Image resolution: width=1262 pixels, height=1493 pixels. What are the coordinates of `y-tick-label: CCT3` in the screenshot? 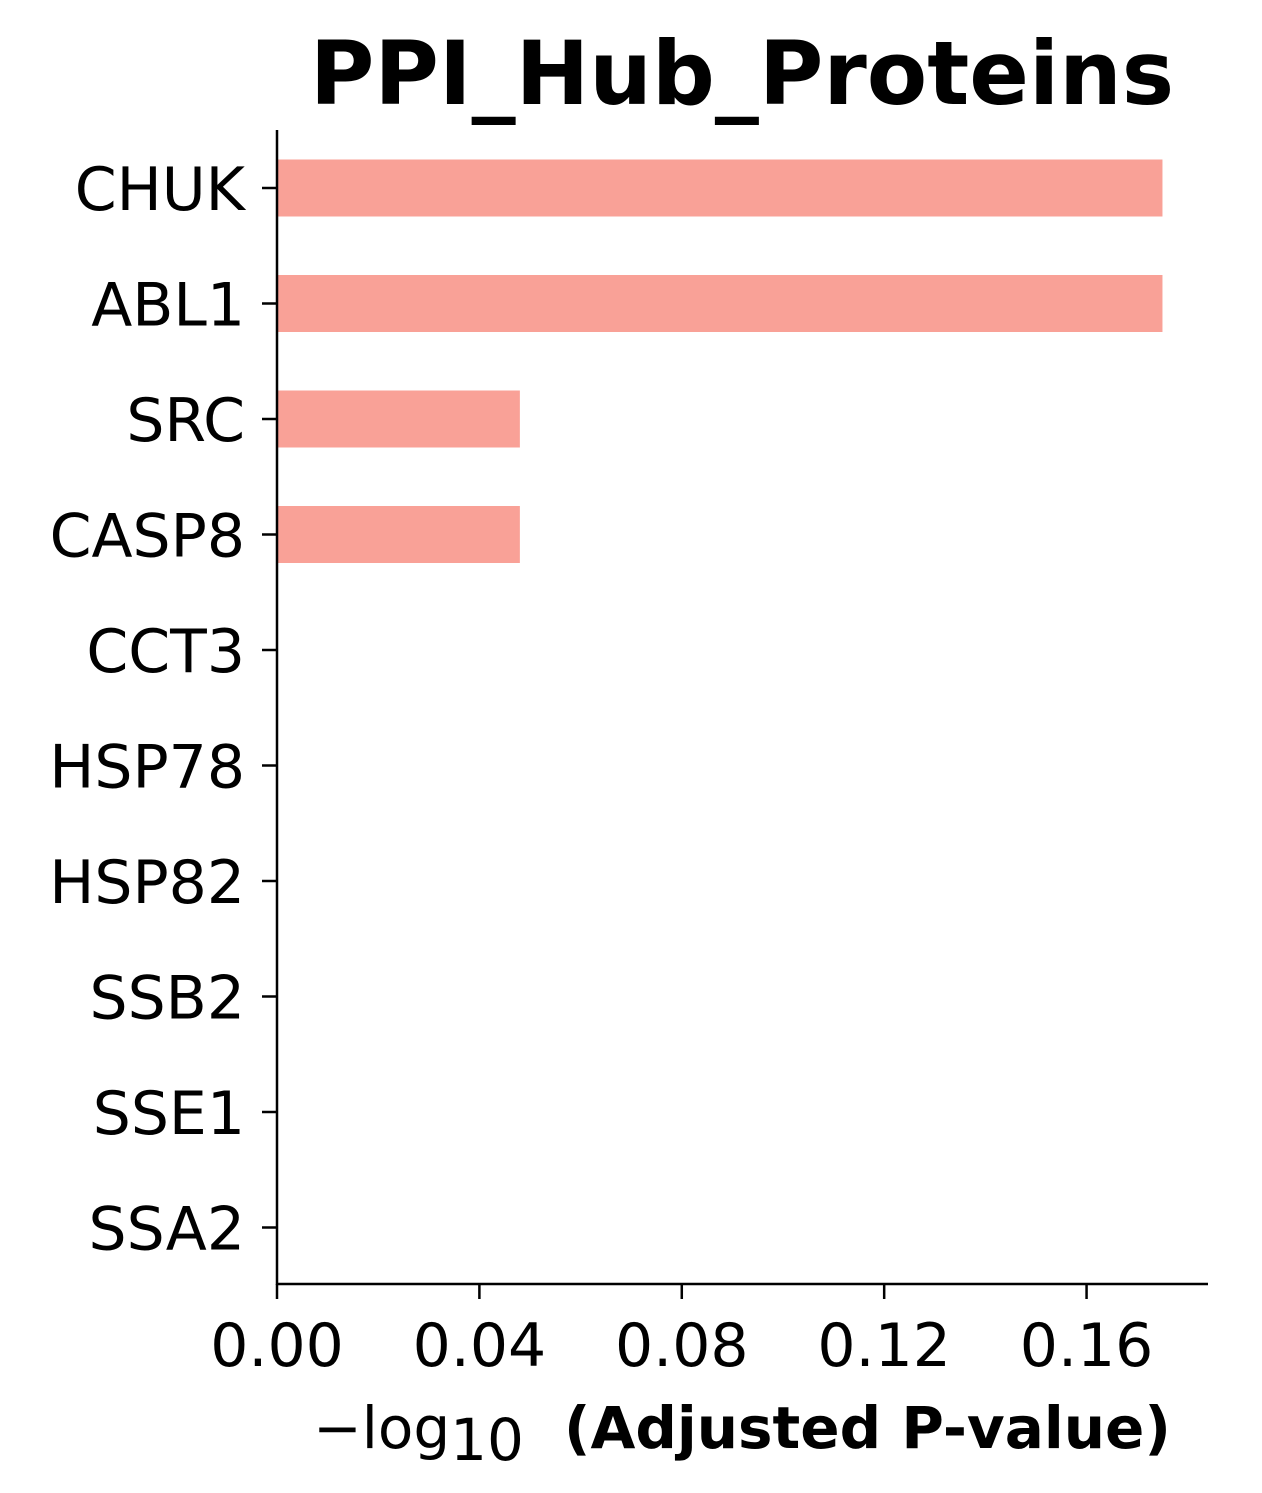 It's located at (165, 652).